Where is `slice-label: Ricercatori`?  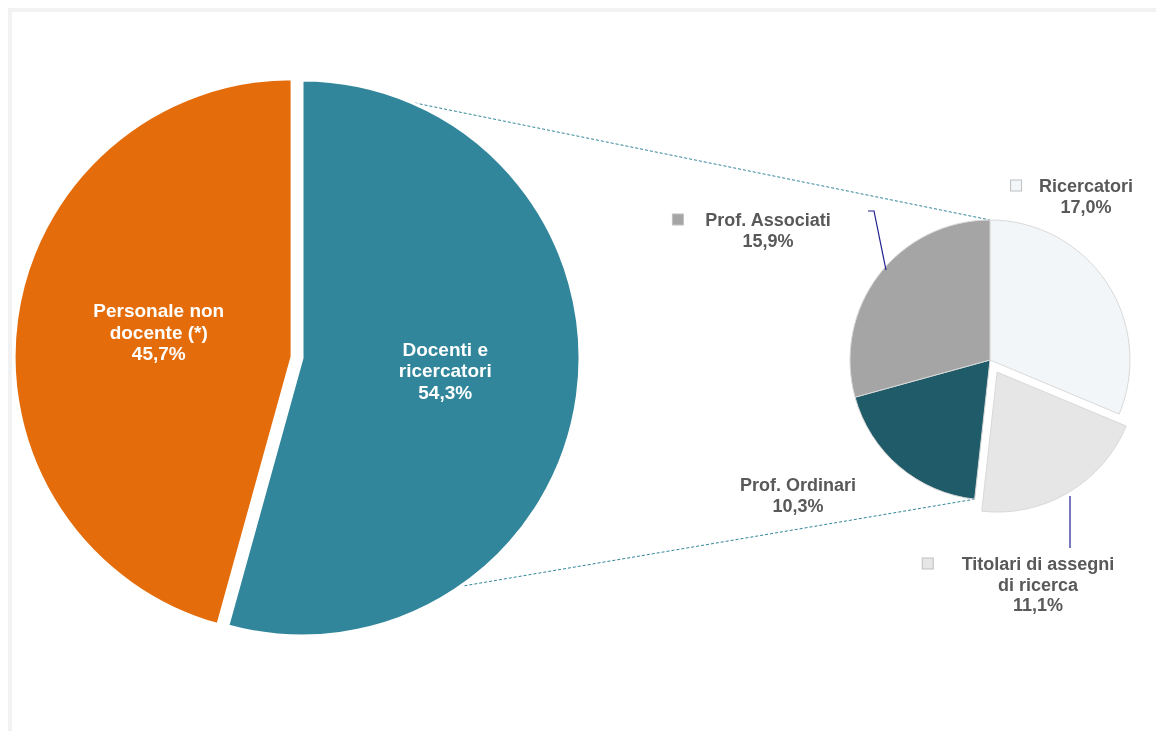 slice-label: Ricercatori is located at coordinates (1086, 186).